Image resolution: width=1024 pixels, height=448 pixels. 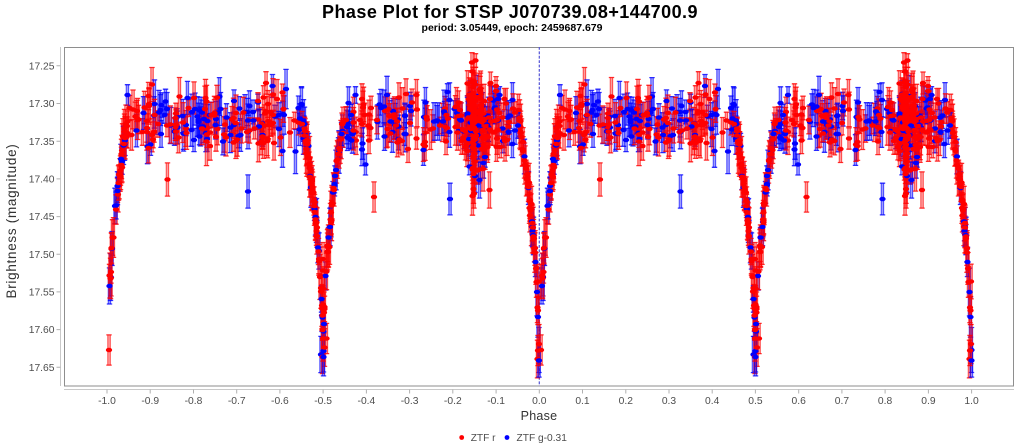 I want to click on svg-text: 0.7, so click(x=842, y=401).